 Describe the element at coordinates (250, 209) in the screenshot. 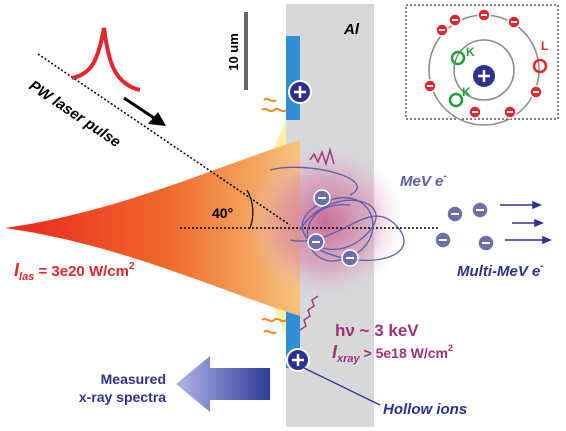

I see `angle-arc` at that location.